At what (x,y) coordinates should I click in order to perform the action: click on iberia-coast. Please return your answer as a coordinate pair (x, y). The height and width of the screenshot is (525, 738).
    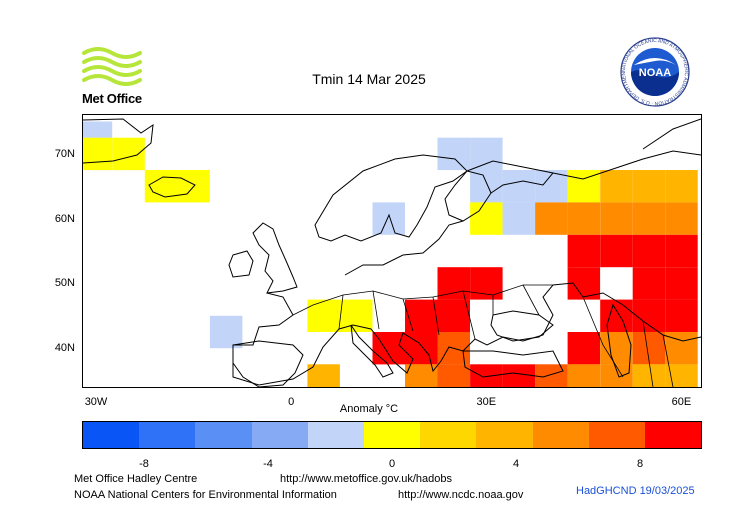
    Looking at the image, I should click on (268, 363).